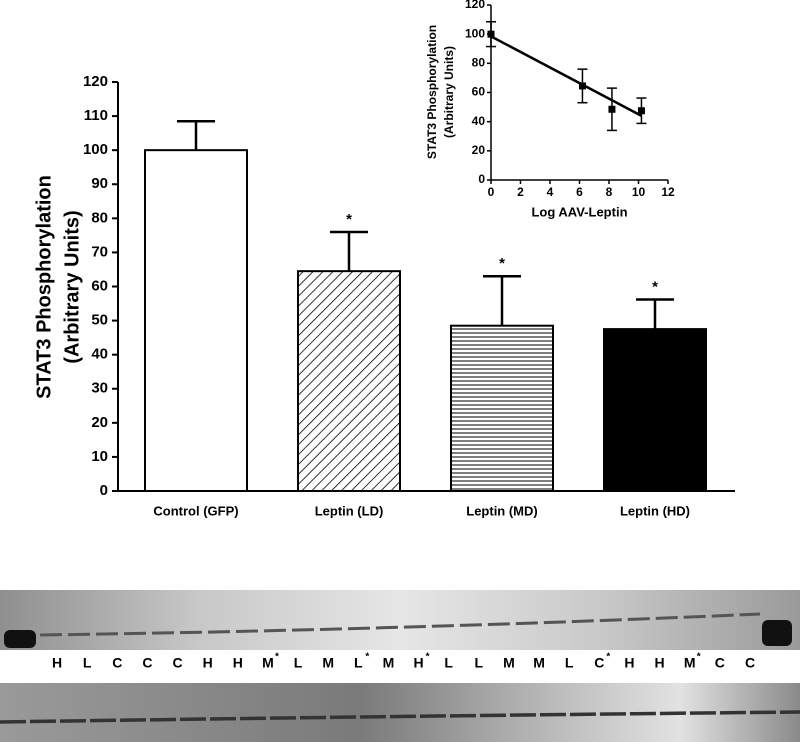  What do you see at coordinates (550, 192) in the screenshot?
I see `x-tick-label: 4` at bounding box center [550, 192].